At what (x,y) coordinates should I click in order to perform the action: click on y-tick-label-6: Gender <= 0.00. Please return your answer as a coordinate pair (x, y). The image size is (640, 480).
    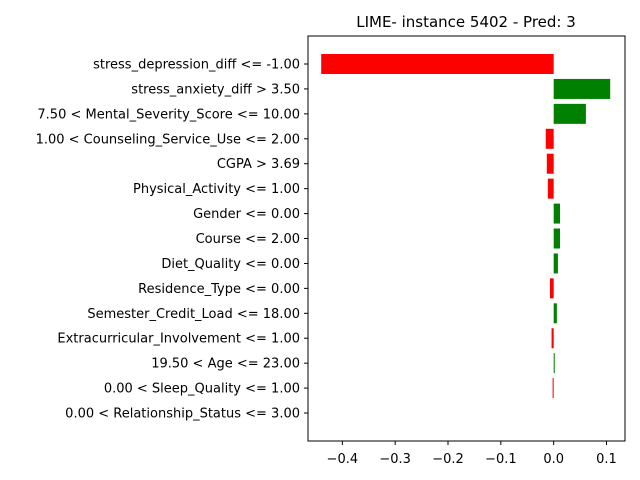
    Looking at the image, I should click on (246, 214).